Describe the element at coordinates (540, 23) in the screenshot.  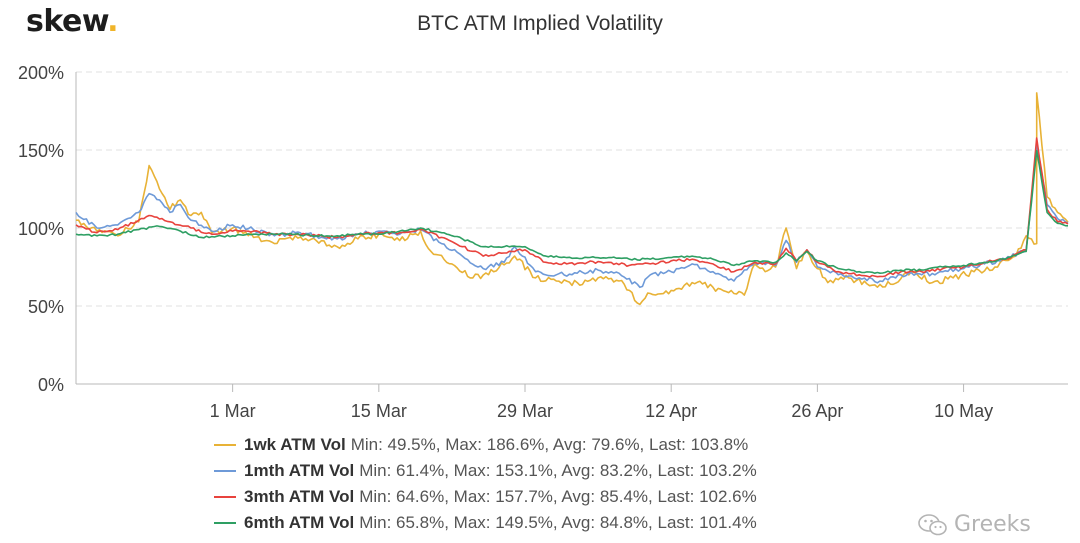
I see `chart-title: BTC ATM Implied Volatility` at that location.